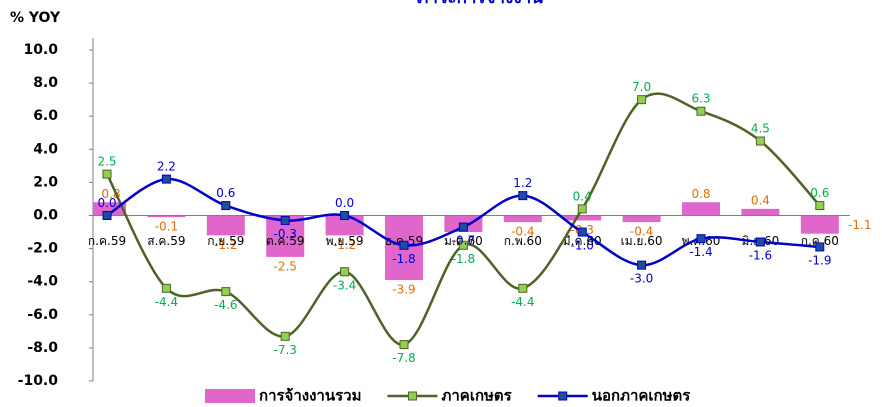 This screenshot has width=882, height=407. I want to click on value-label: -4.6, so click(225, 305).